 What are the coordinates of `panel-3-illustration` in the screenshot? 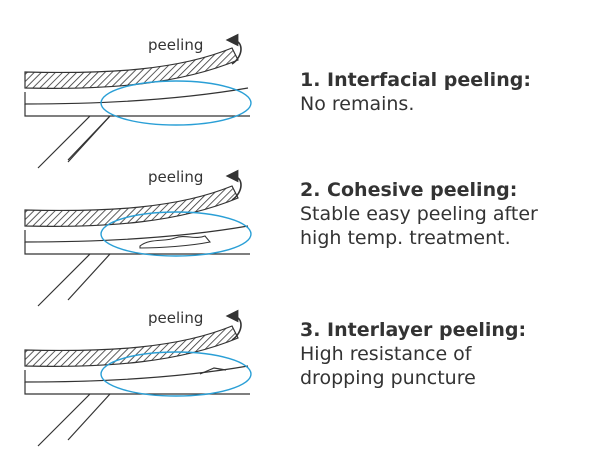 It's located at (138, 378).